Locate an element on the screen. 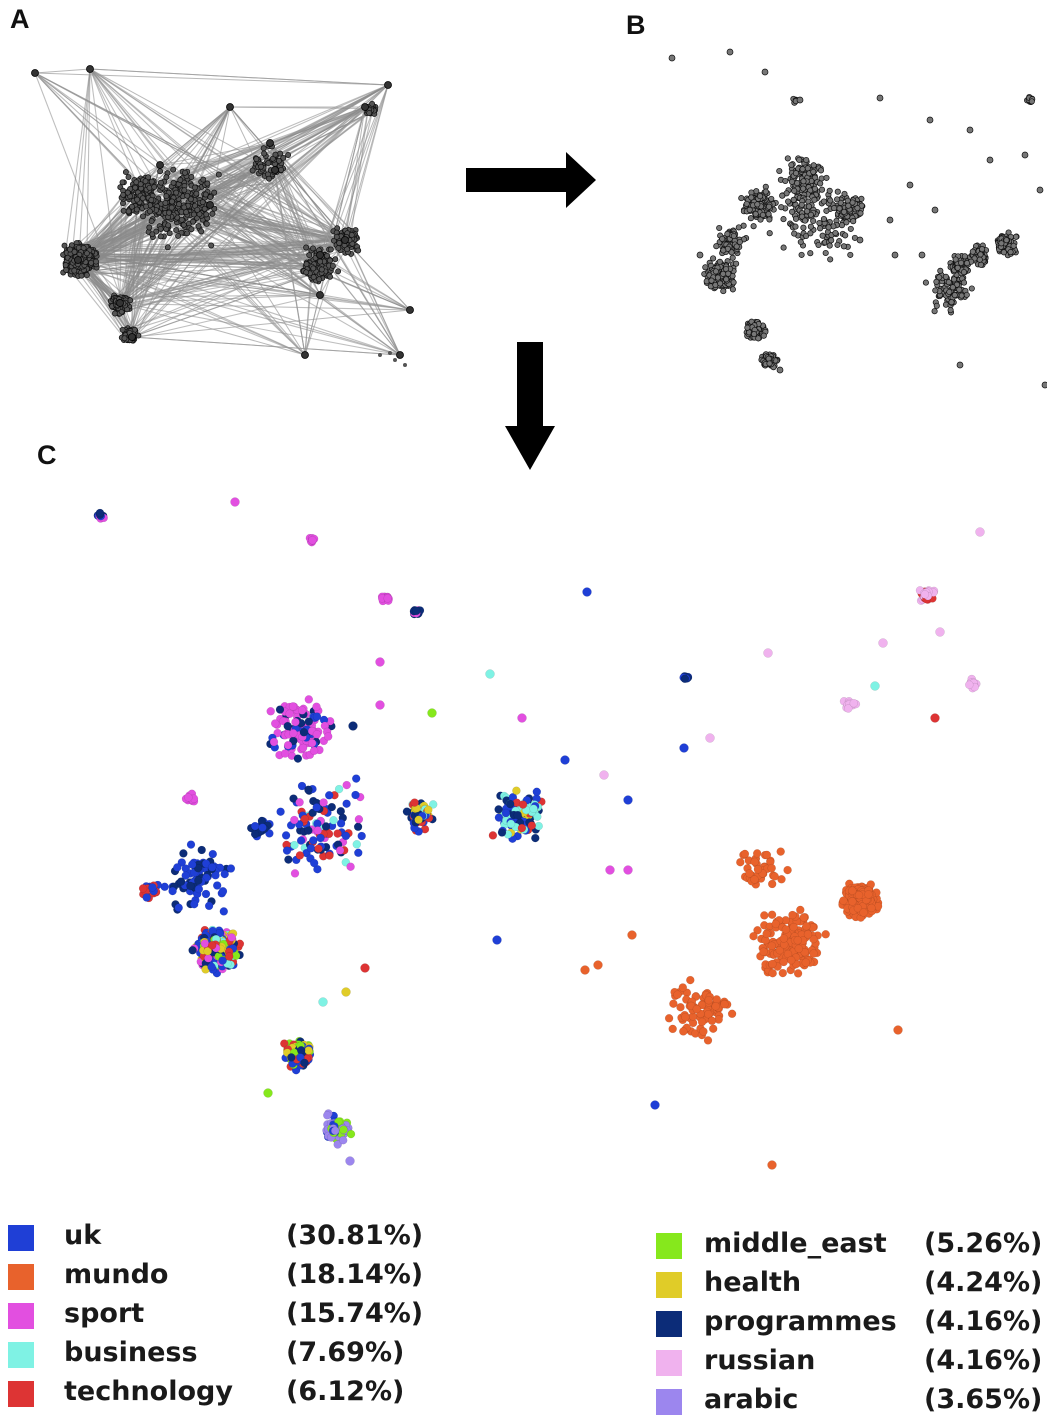  legend-item: programmes (4.16%) is located at coordinates (848, 1324).